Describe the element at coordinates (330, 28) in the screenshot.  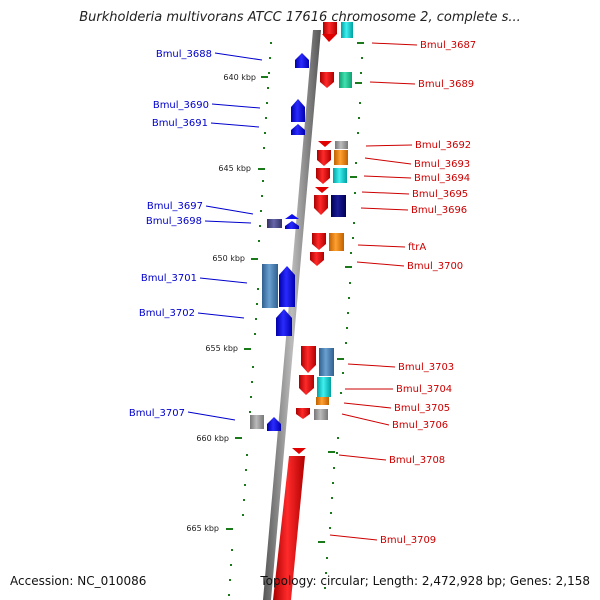
I see `gene-block-red` at that location.